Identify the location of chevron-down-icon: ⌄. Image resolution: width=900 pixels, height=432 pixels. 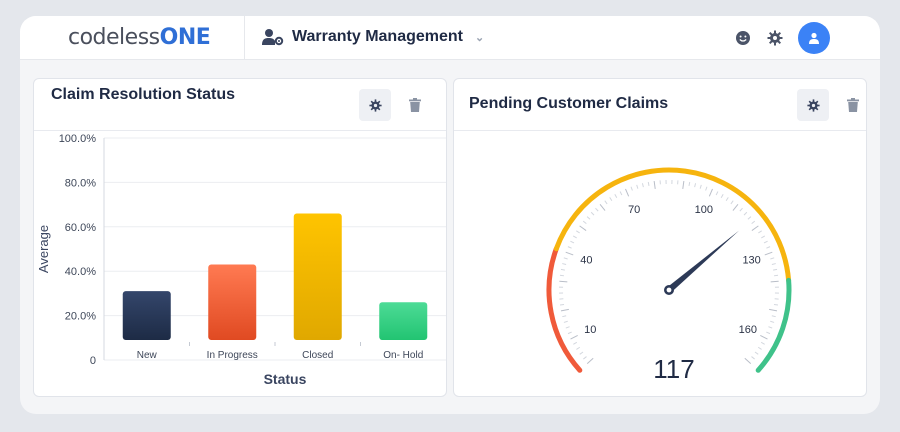
(480, 37).